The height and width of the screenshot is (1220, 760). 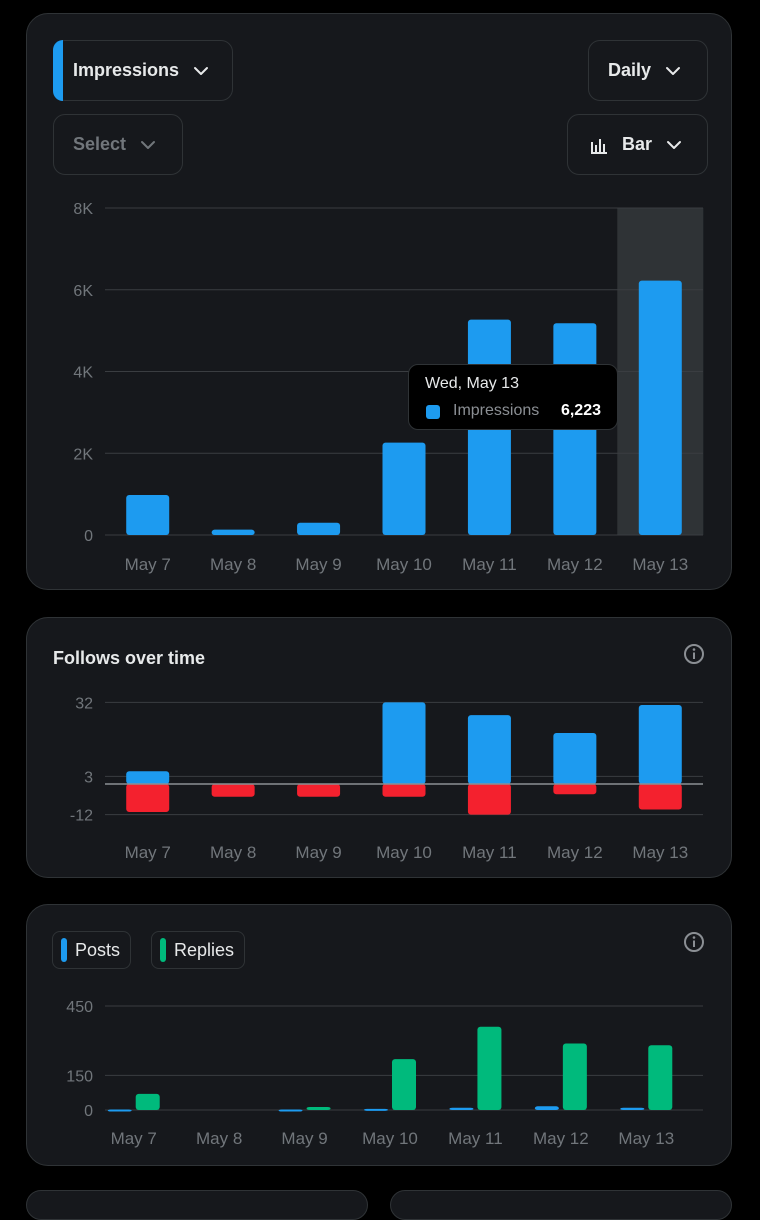 What do you see at coordinates (126, 70) in the screenshot?
I see `metric-dropdown-label: Impressions` at bounding box center [126, 70].